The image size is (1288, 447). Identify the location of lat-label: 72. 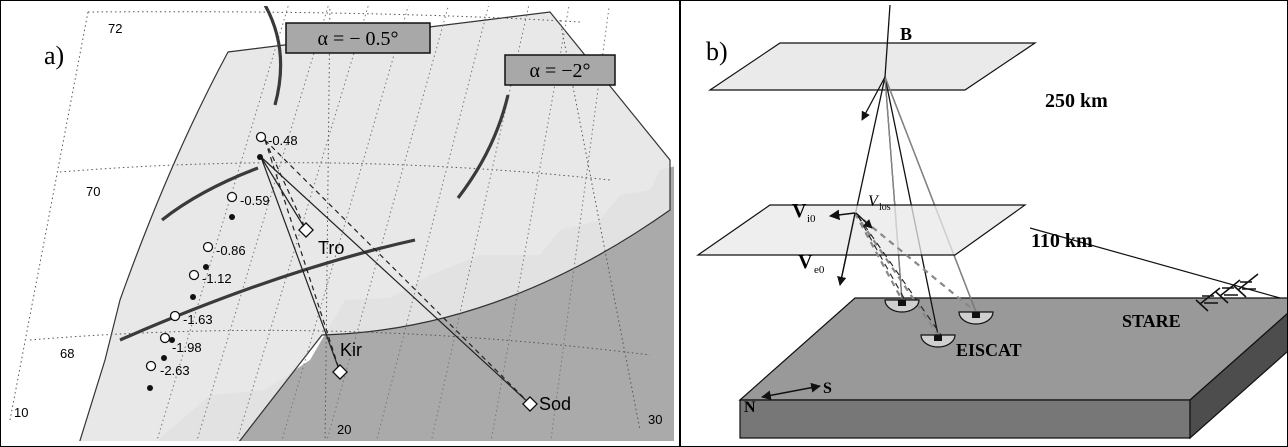
(115, 28).